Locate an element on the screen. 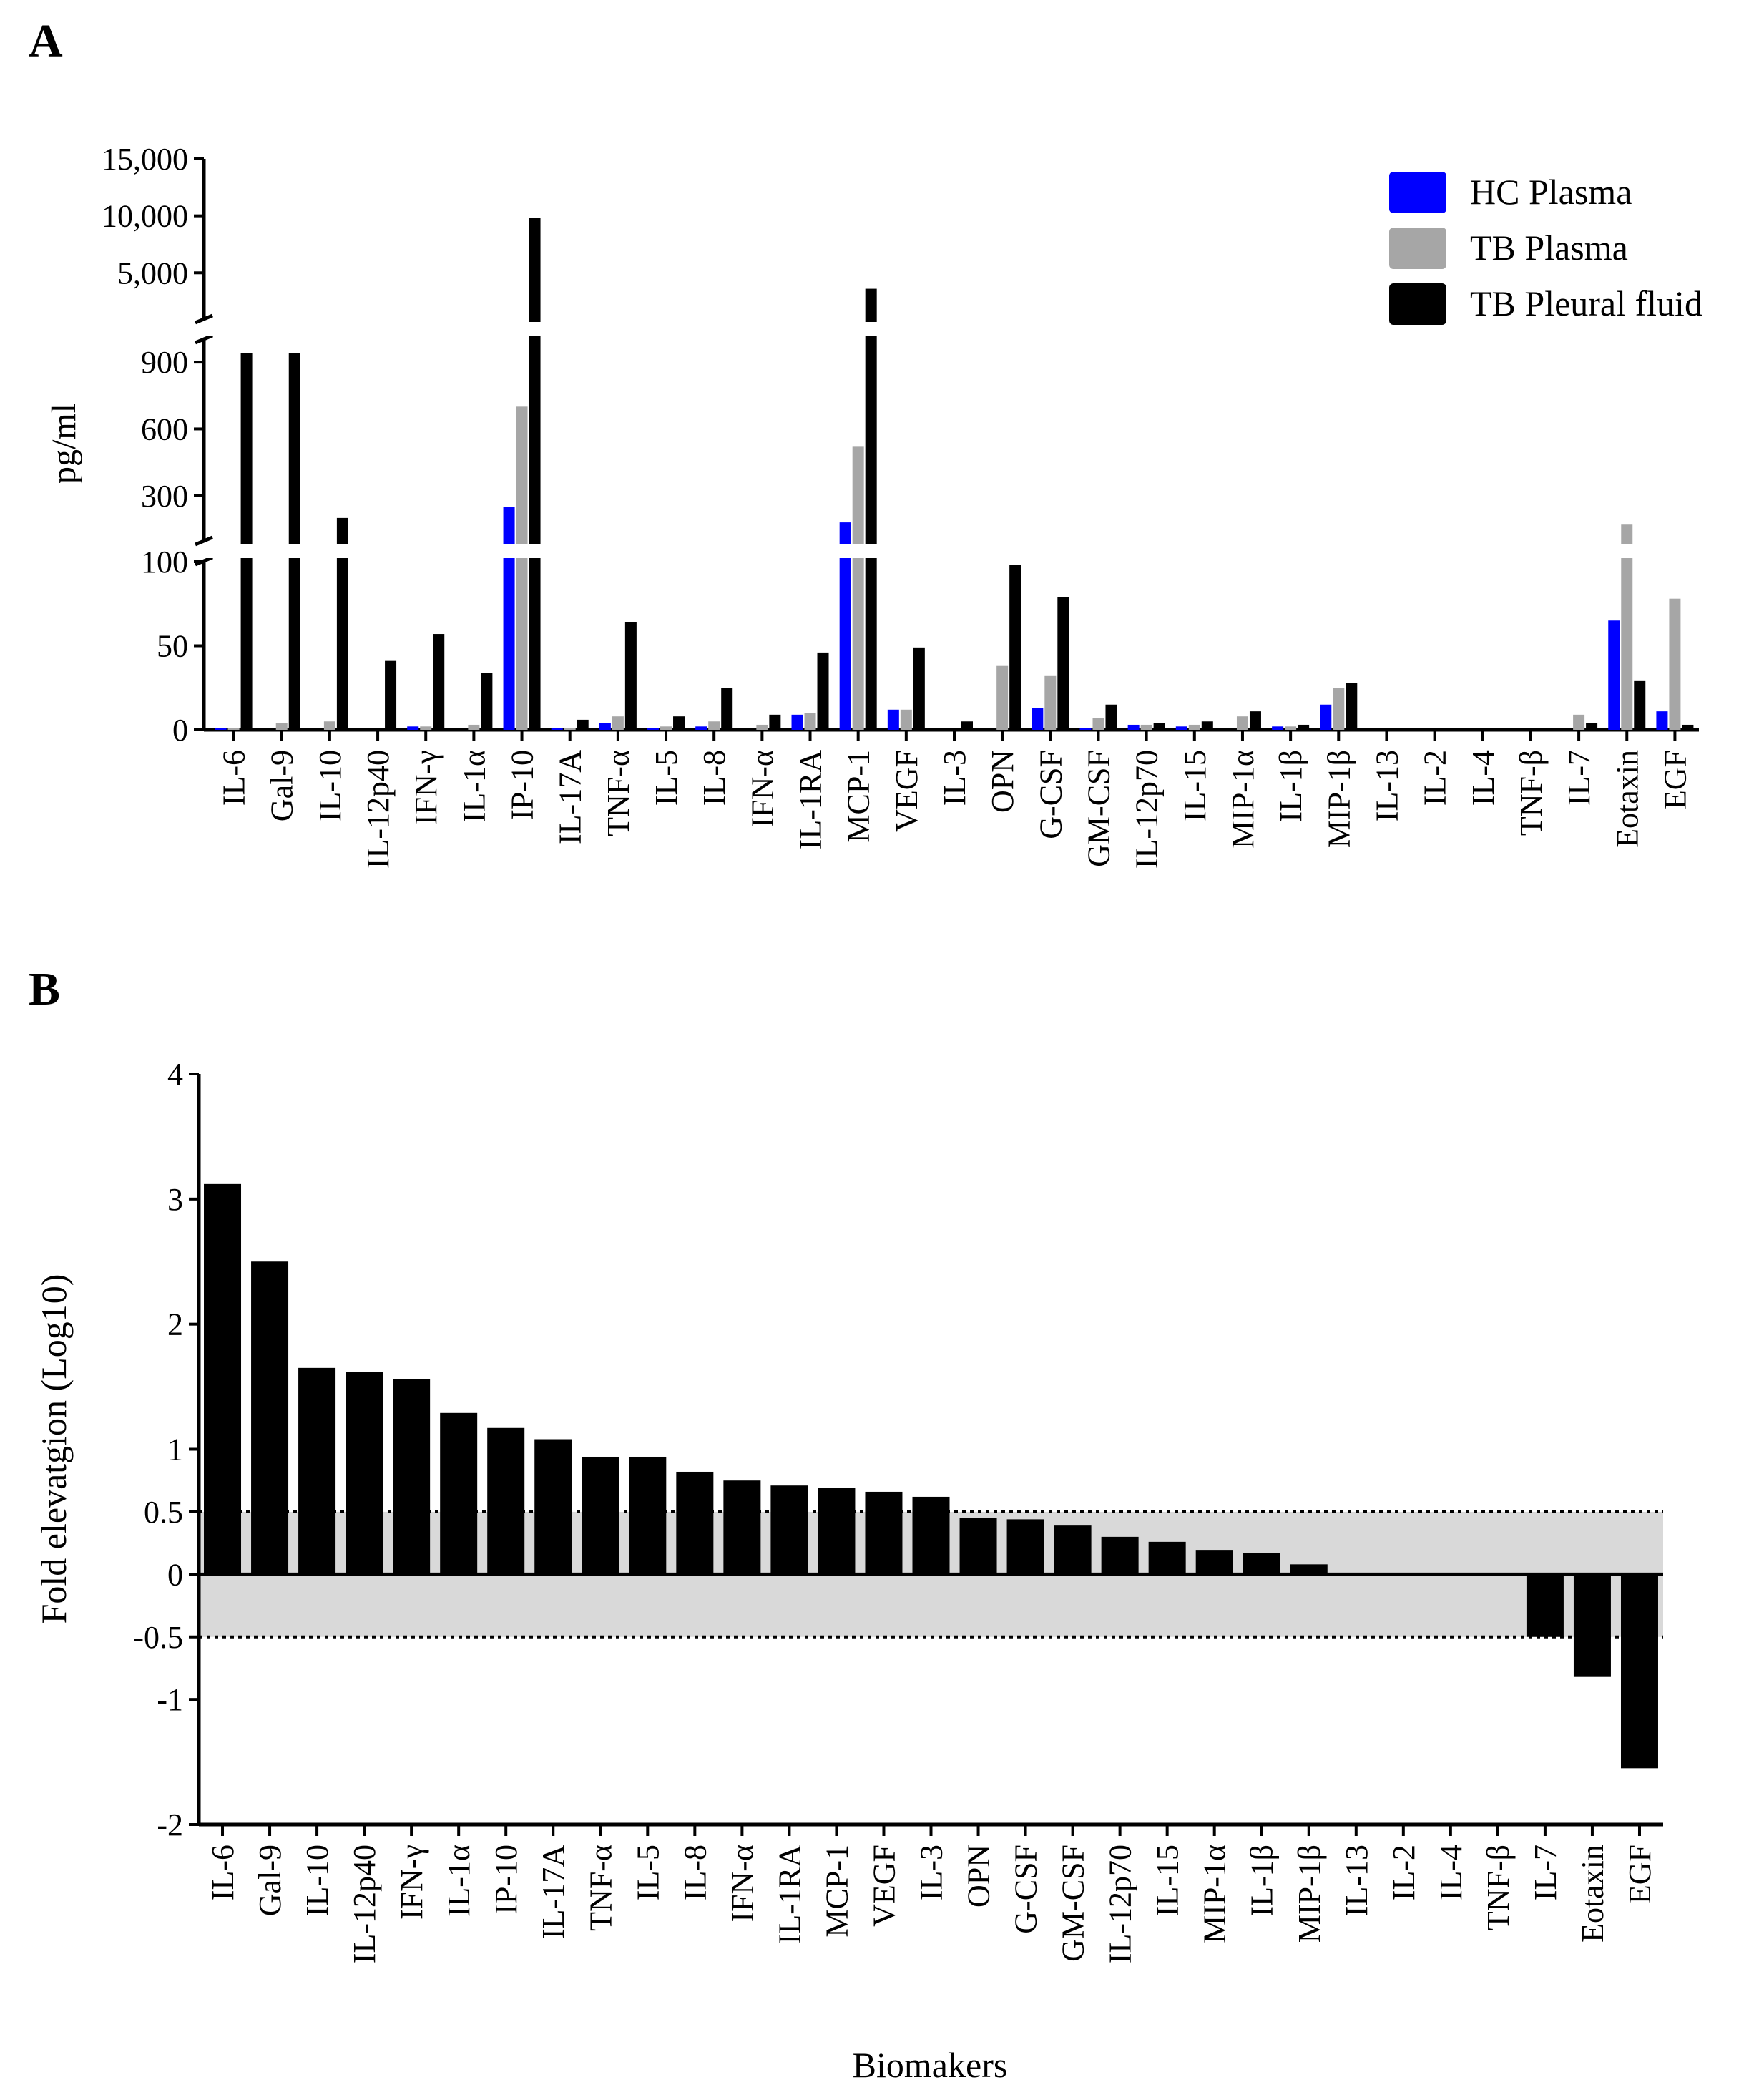 This screenshot has height=2100, width=1764. x-tick-label: G-CSF is located at coordinates (1051, 794).